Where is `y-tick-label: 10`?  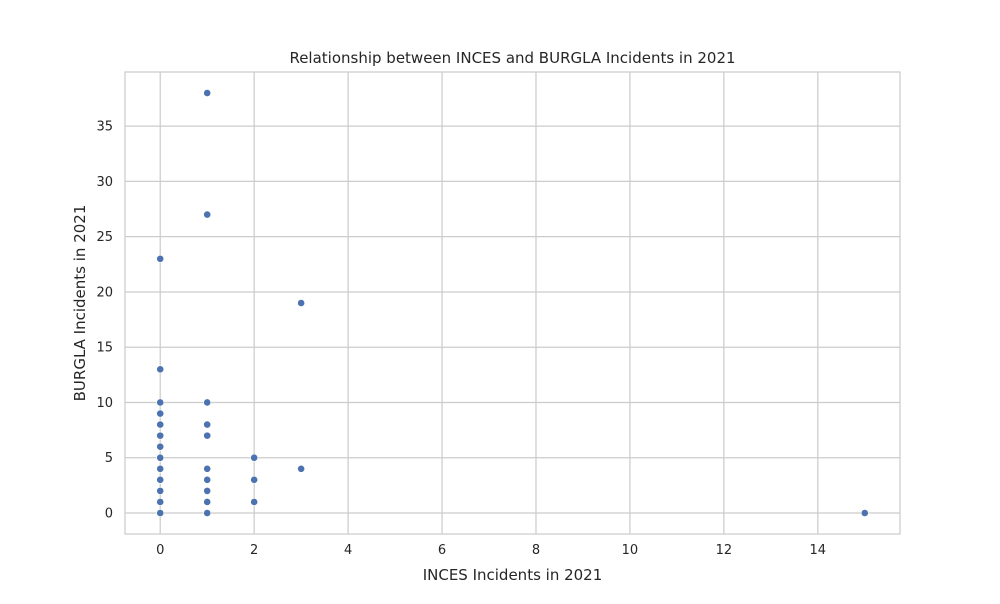
y-tick-label: 10 is located at coordinates (104, 403).